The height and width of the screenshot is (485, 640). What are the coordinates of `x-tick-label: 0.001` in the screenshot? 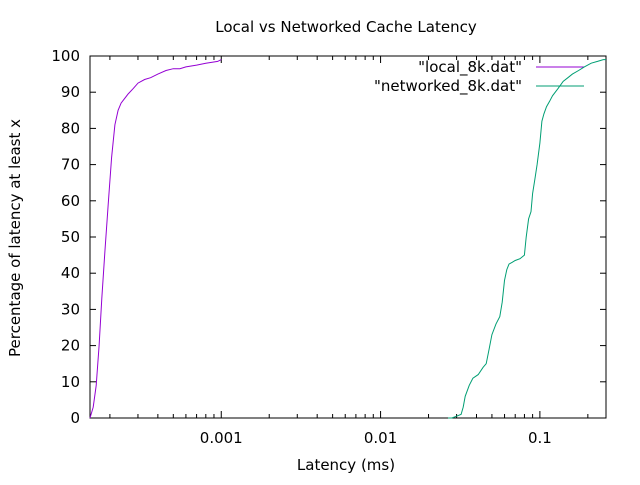 It's located at (221, 438).